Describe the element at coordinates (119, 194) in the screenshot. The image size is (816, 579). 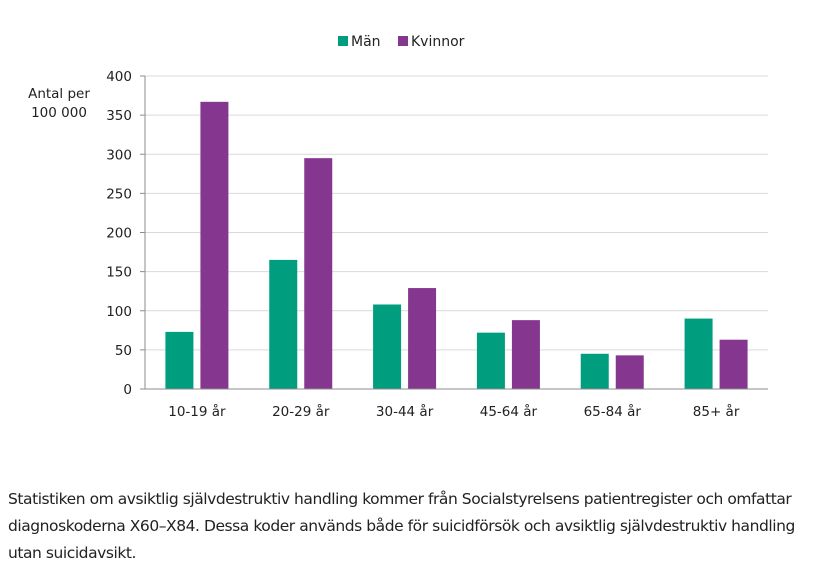
I see `y-tick-label: 250` at that location.